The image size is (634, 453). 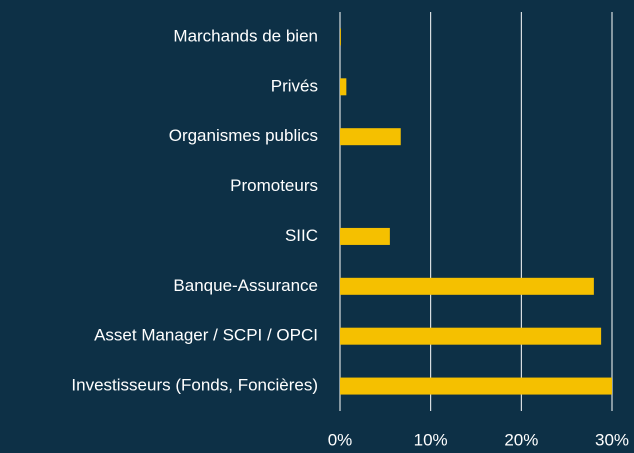 What do you see at coordinates (294, 85) in the screenshot?
I see `y-tick-label: Privés` at bounding box center [294, 85].